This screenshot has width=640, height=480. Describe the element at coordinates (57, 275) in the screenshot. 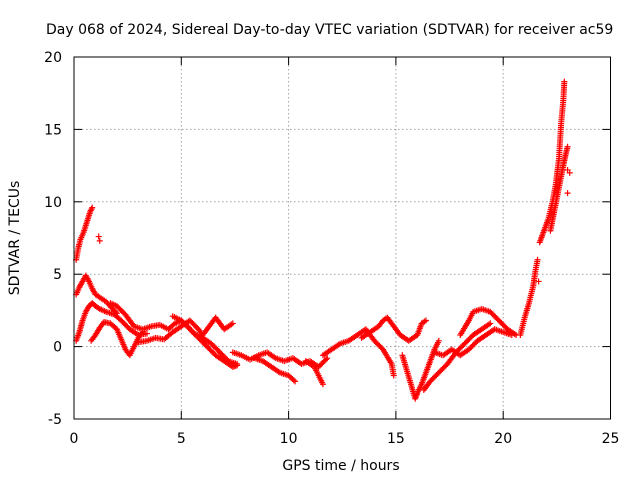

I see `y-tick-label: 5` at that location.